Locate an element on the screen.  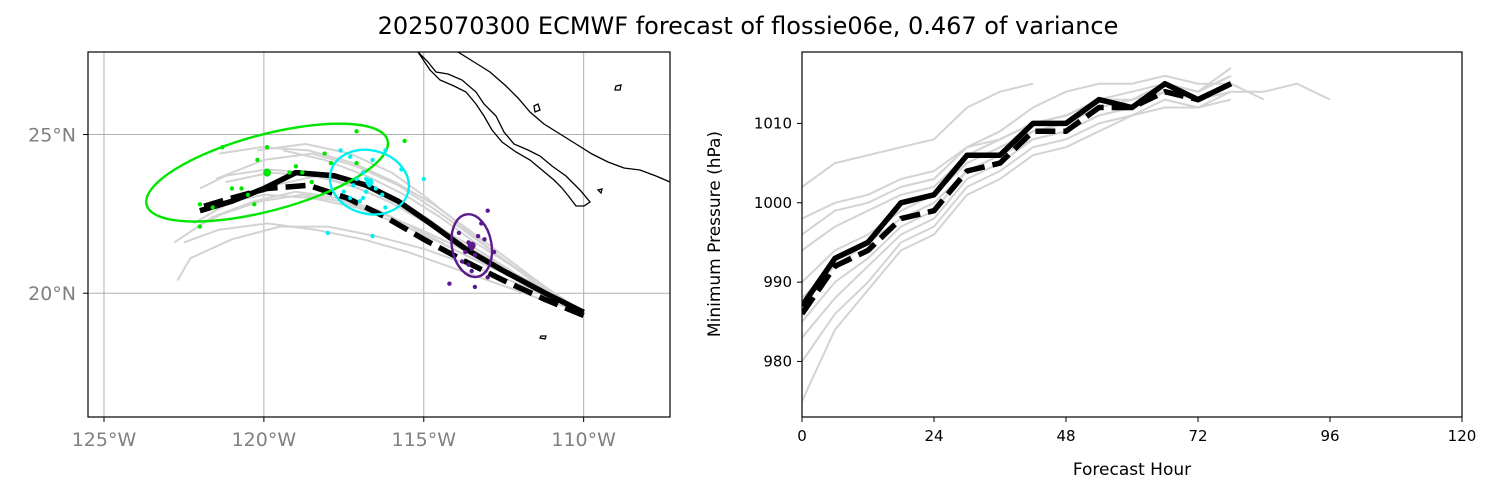
pressure-mean-solid is located at coordinates (1017, 194).